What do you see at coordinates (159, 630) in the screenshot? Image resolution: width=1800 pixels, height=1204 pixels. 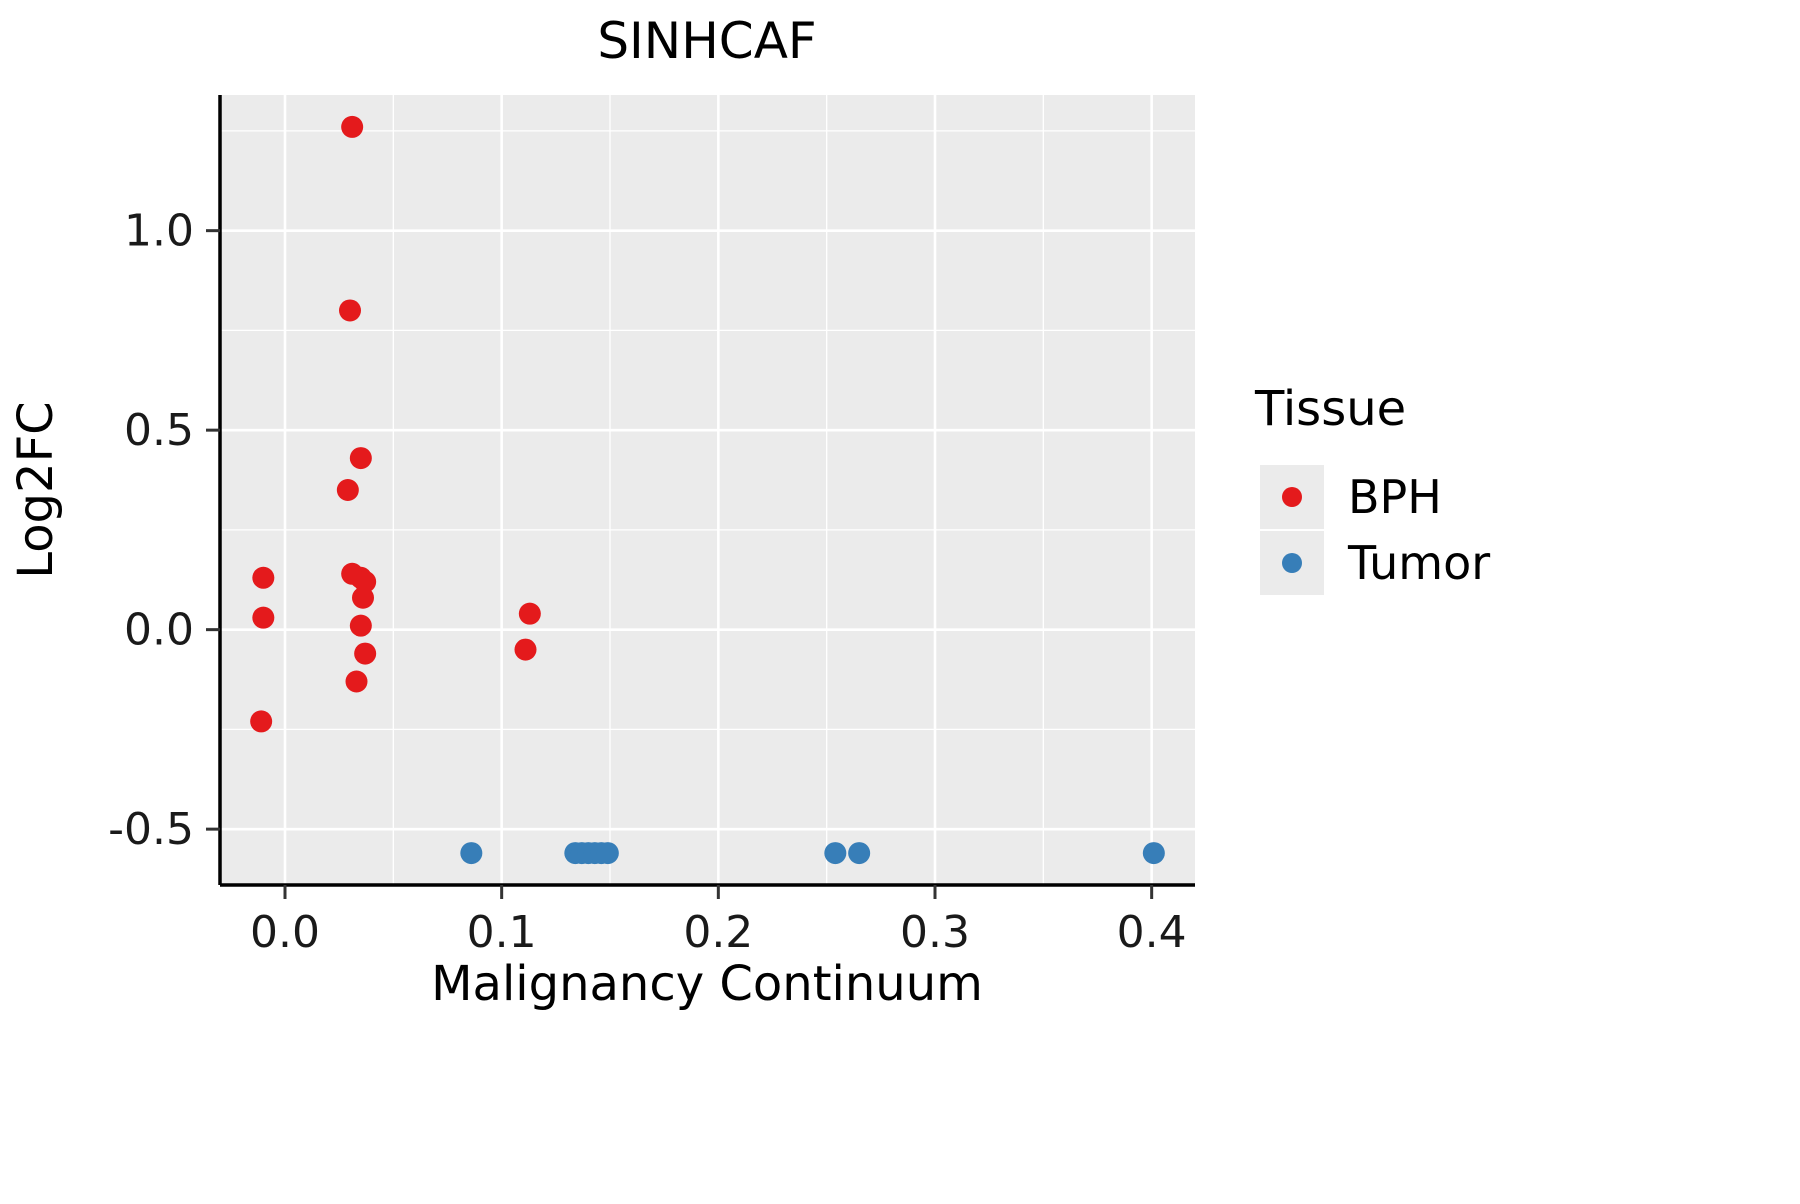 I see `y-tick-label: 0.0` at bounding box center [159, 630].